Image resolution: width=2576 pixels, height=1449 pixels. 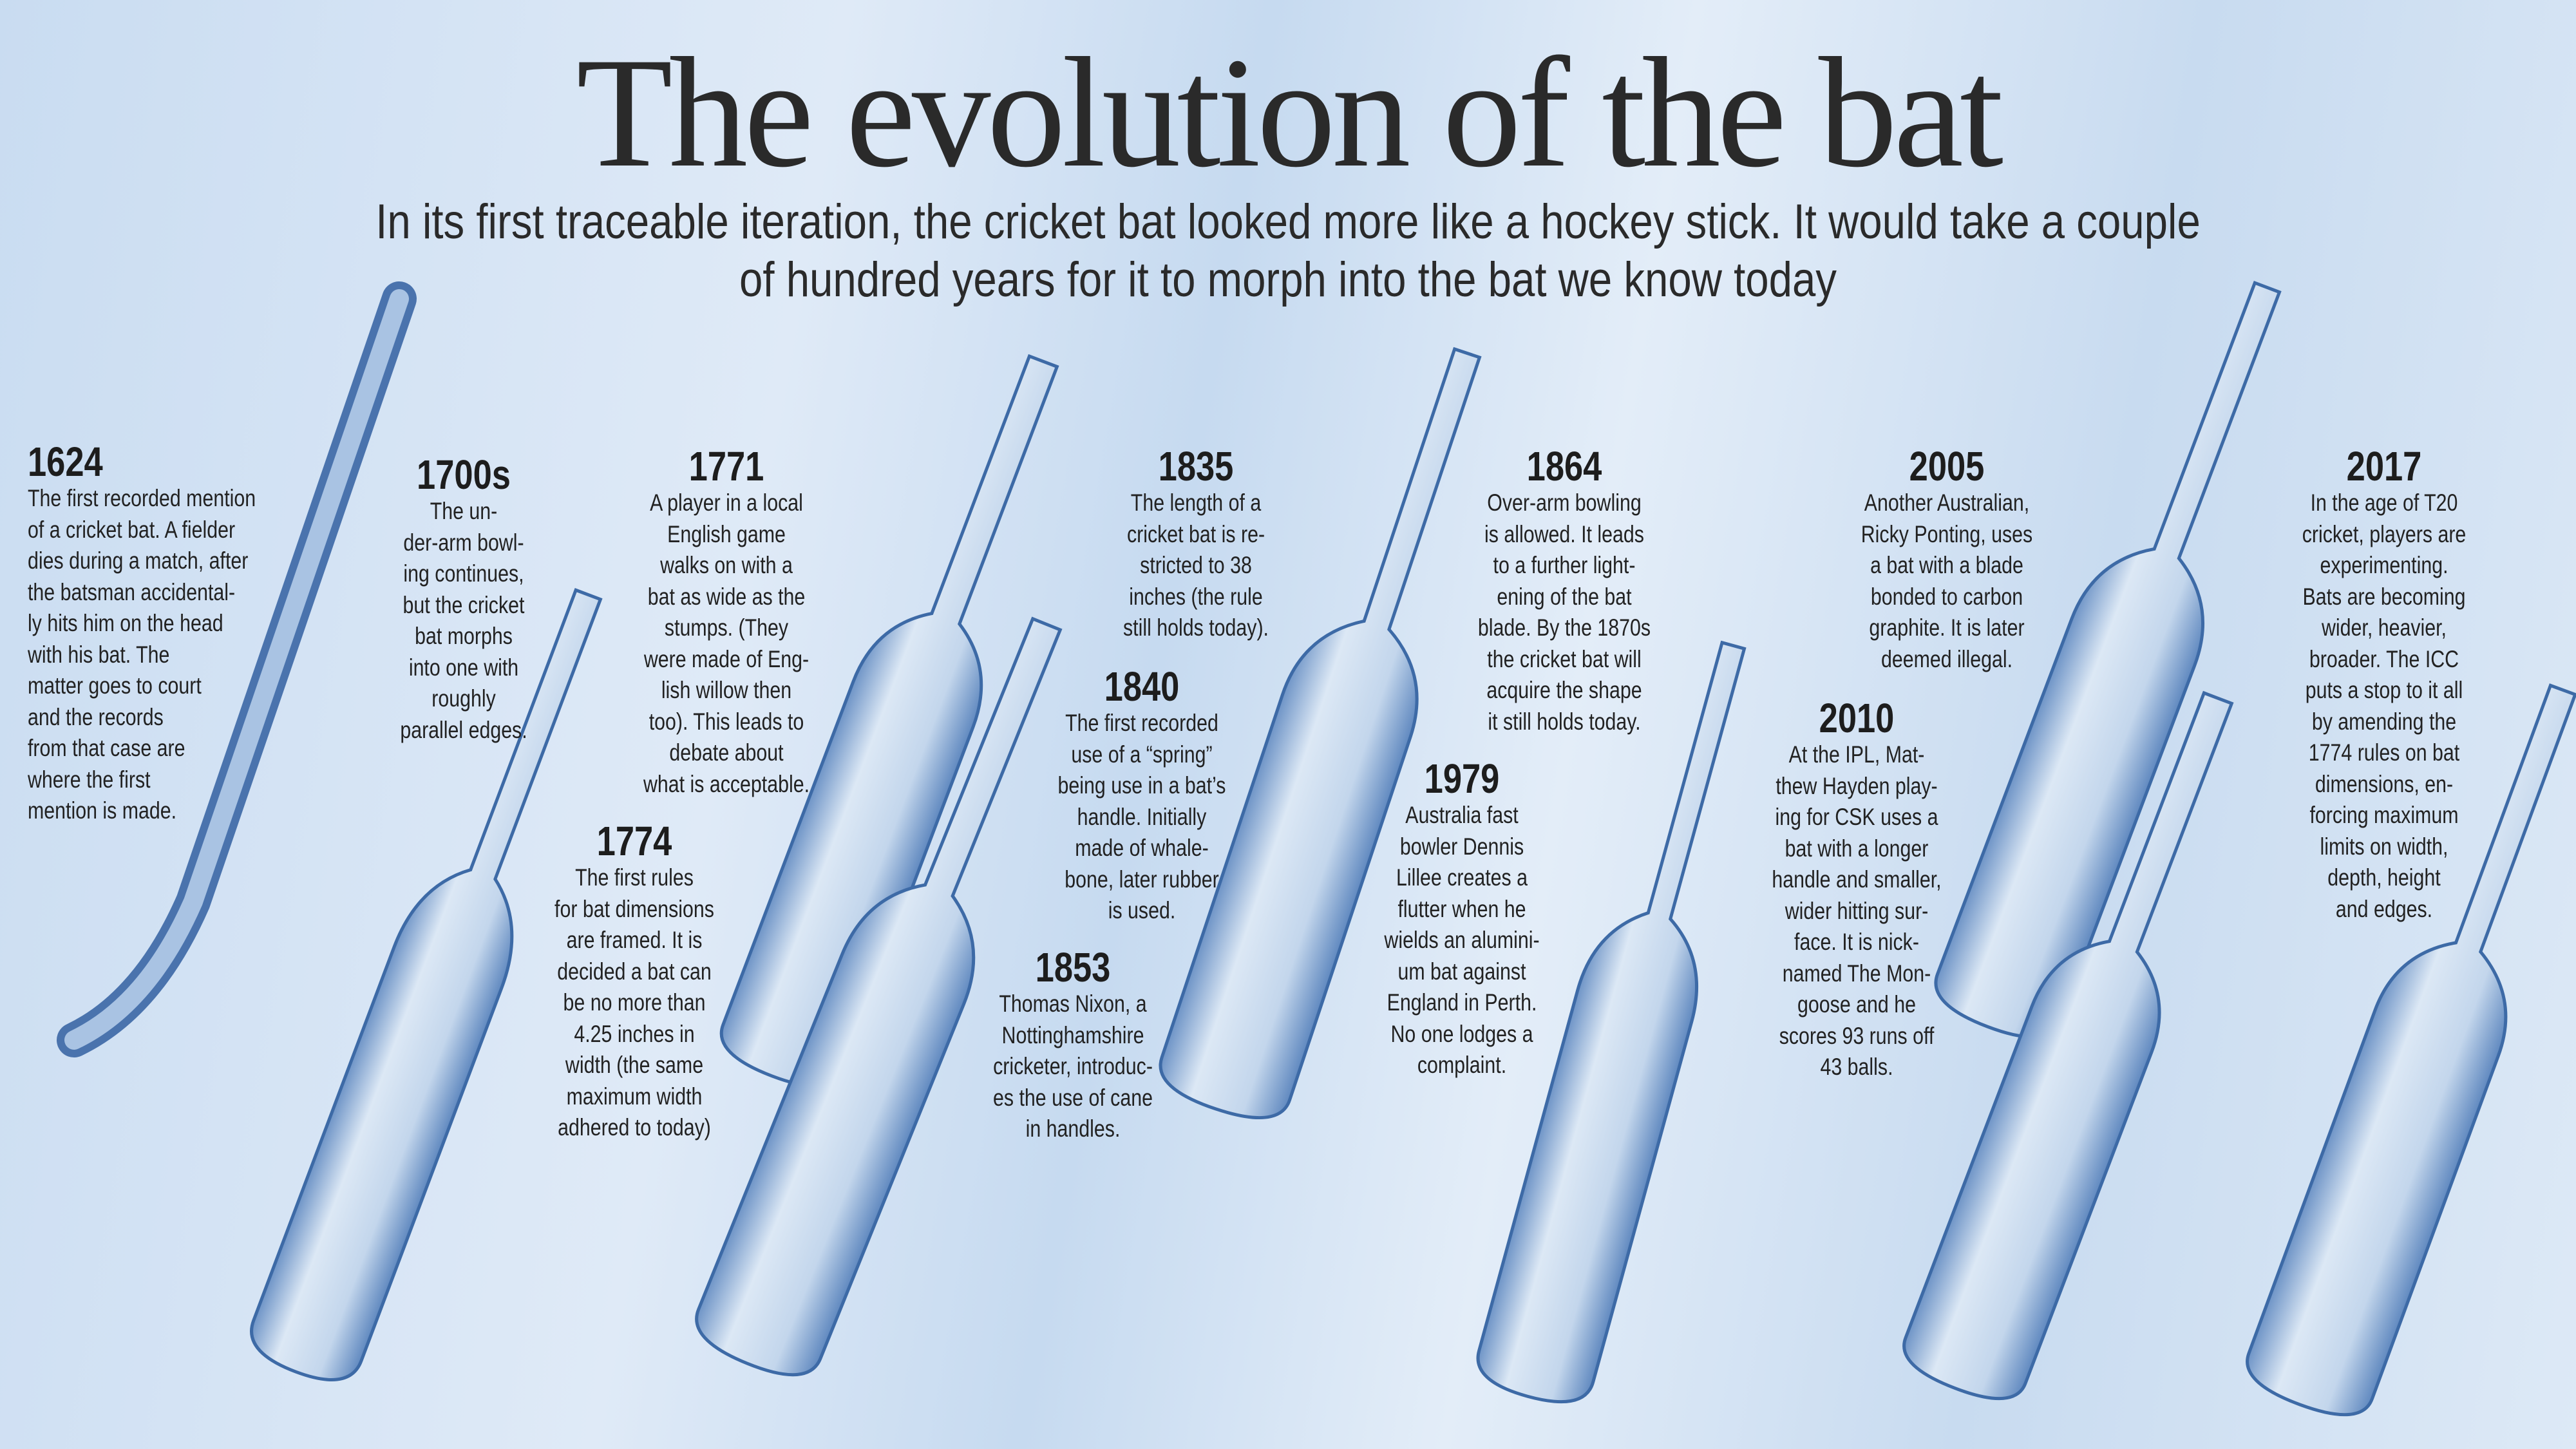 What do you see at coordinates (1461, 972) in the screenshot?
I see `entry-text: um bat against` at bounding box center [1461, 972].